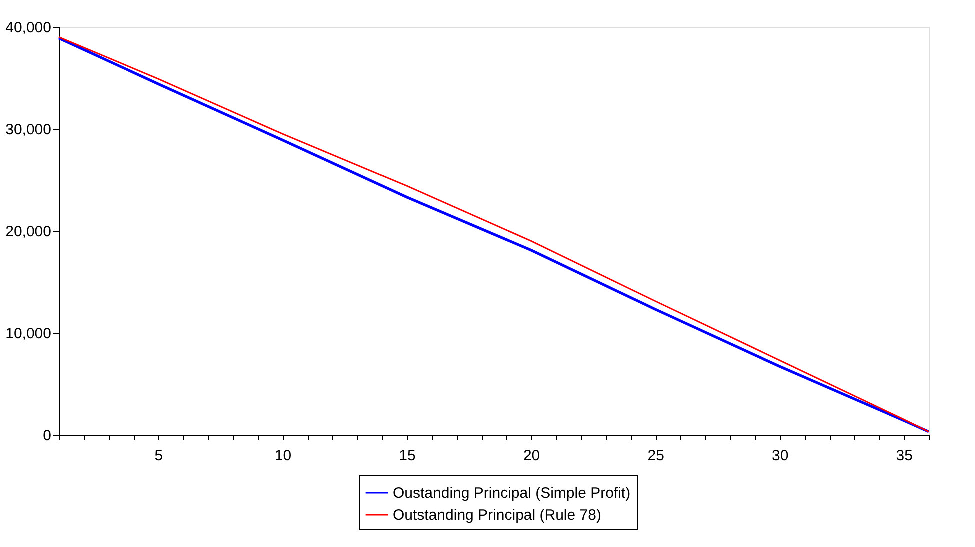 The width and height of the screenshot is (975, 547). What do you see at coordinates (29, 130) in the screenshot?
I see `y-tick-label: 30,000` at bounding box center [29, 130].